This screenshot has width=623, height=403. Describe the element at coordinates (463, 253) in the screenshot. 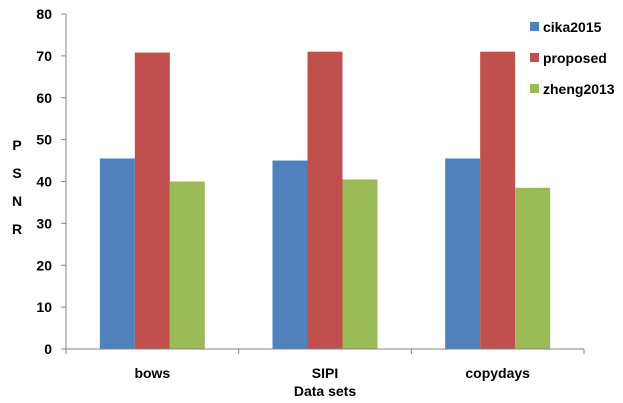

I see `bar-cika2015-copydays` at that location.